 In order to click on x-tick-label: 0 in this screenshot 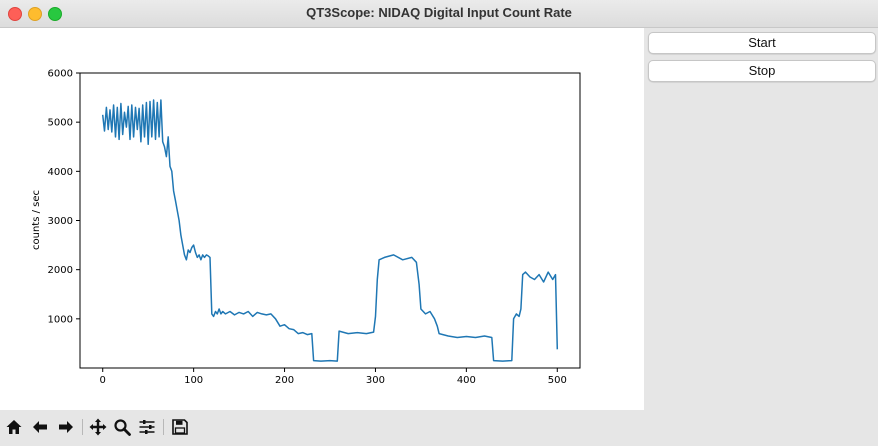, I will do `click(103, 380)`.